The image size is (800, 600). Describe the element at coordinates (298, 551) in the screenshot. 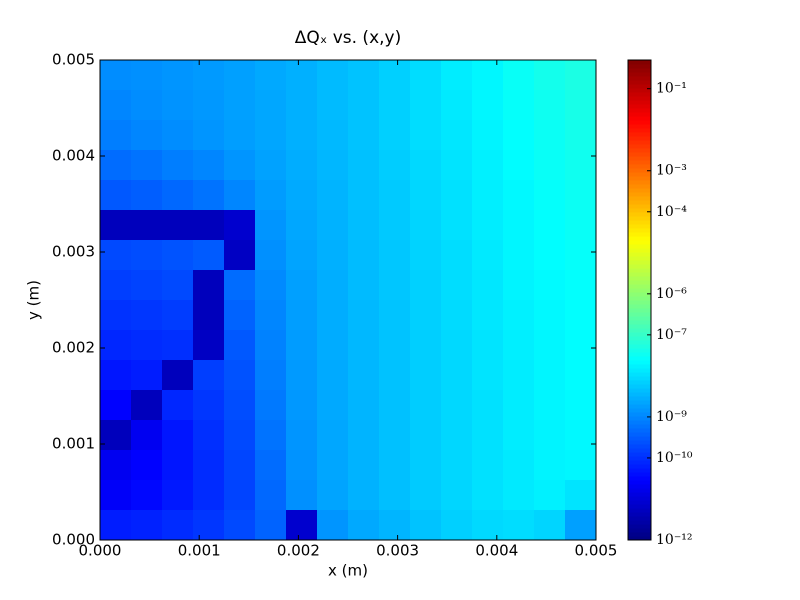

I see `x-tick-label: 0.002` at that location.